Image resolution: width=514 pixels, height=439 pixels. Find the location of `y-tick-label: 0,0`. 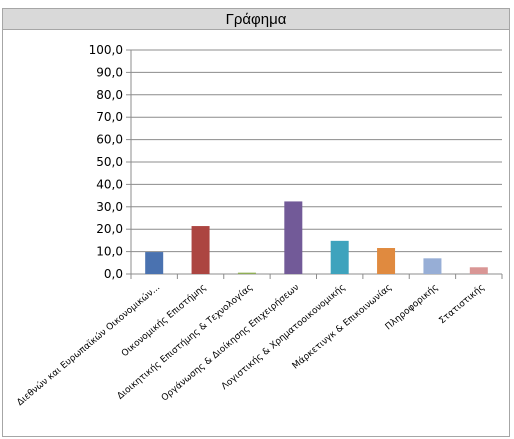

y-tick-label: 0,0 is located at coordinates (113, 274).